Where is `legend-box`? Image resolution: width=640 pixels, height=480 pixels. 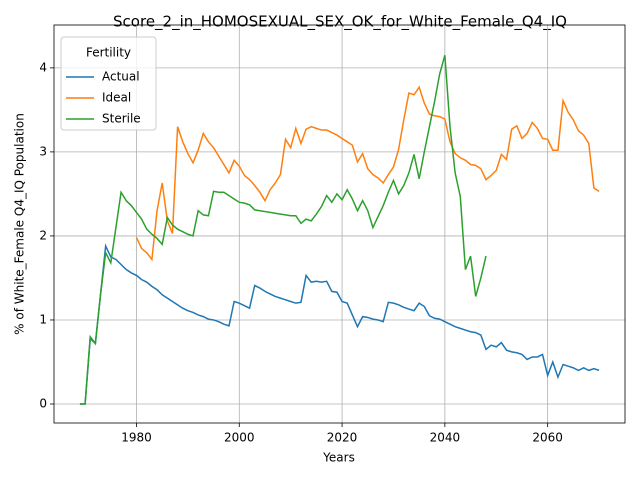
legend-box is located at coordinates (108, 83).